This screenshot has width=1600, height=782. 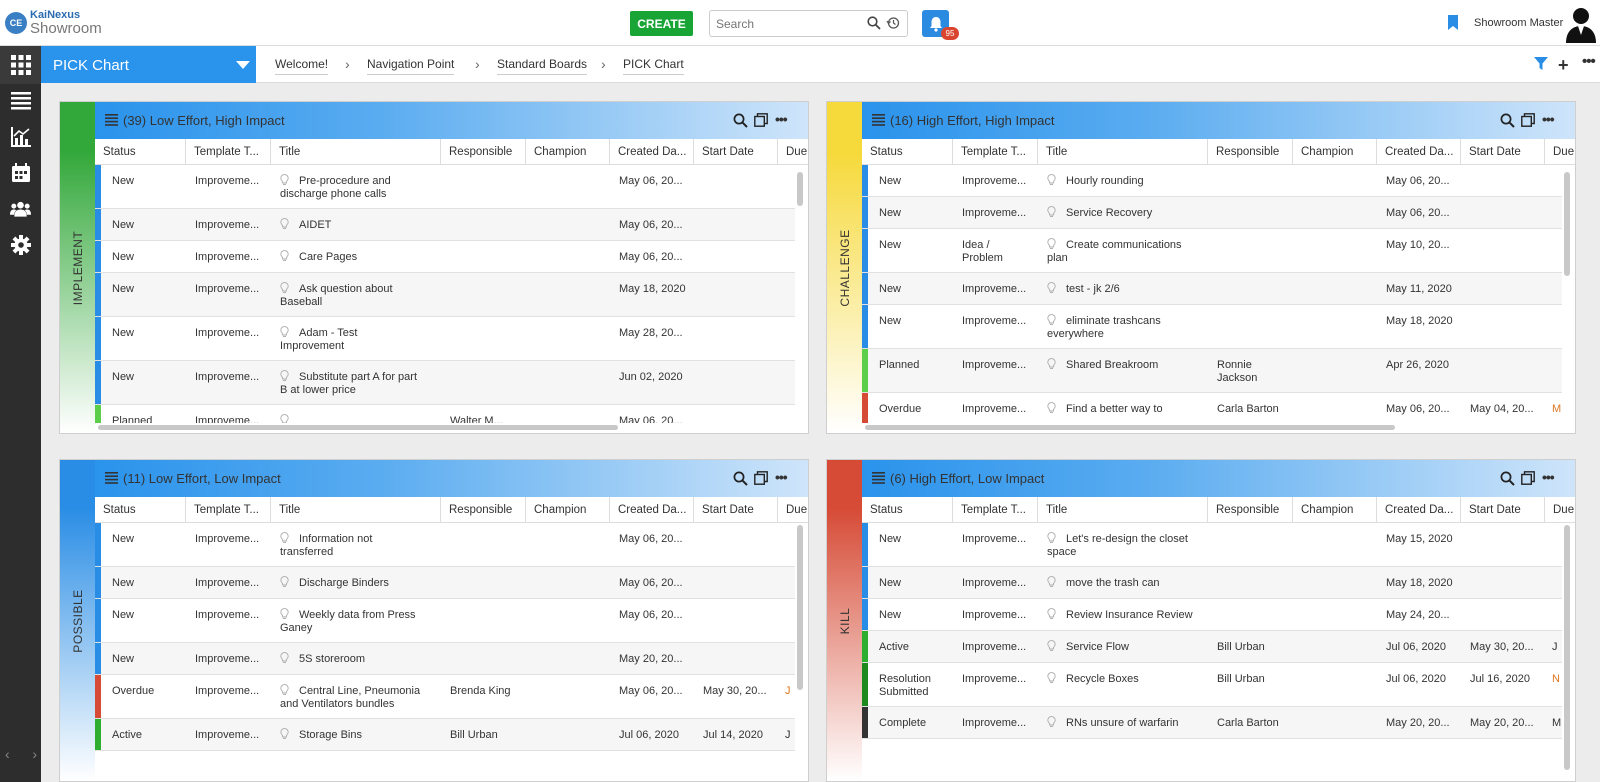 What do you see at coordinates (20, 64) in the screenshot?
I see `apps-grid-icon` at bounding box center [20, 64].